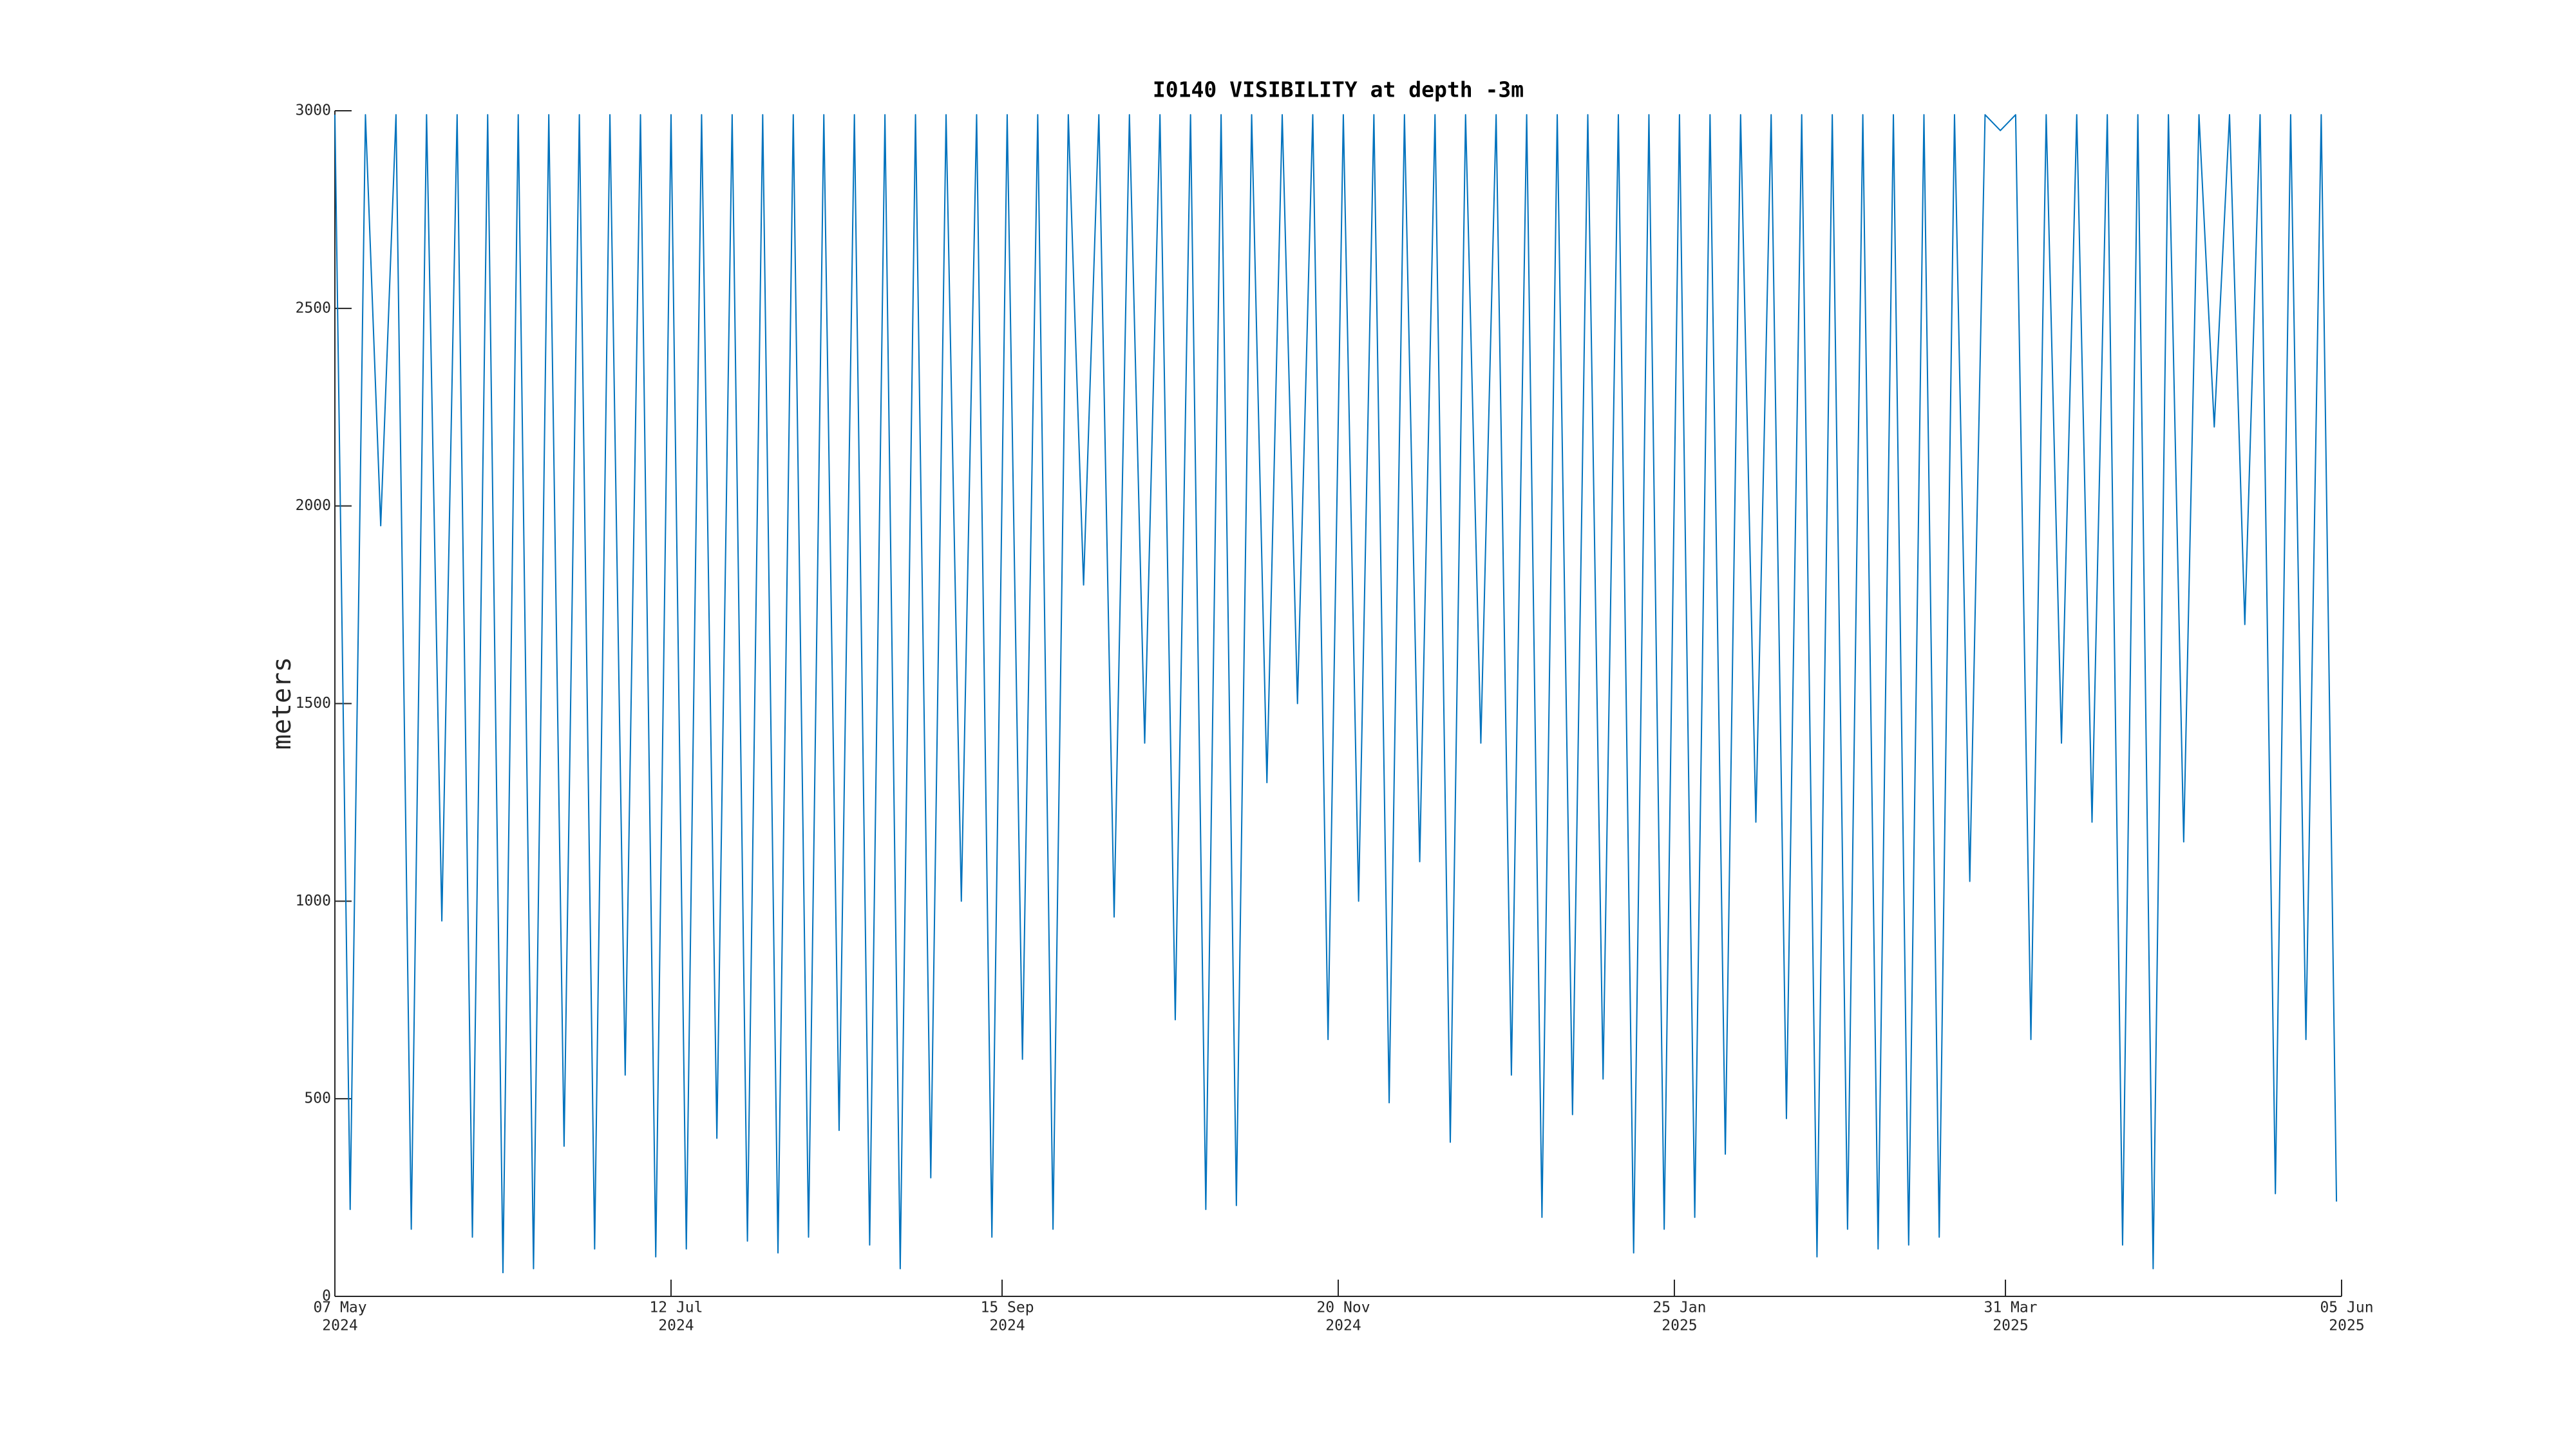 The image size is (2576, 1449). I want to click on x-tick-label: 05 Jun, so click(2346, 1308).